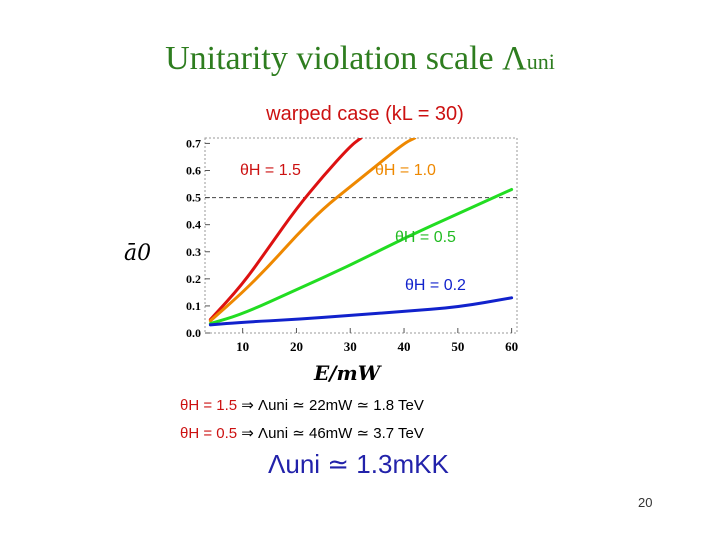 Image resolution: width=720 pixels, height=540 pixels. Describe the element at coordinates (242, 346) in the screenshot. I see `x-tick-label: 10` at that location.